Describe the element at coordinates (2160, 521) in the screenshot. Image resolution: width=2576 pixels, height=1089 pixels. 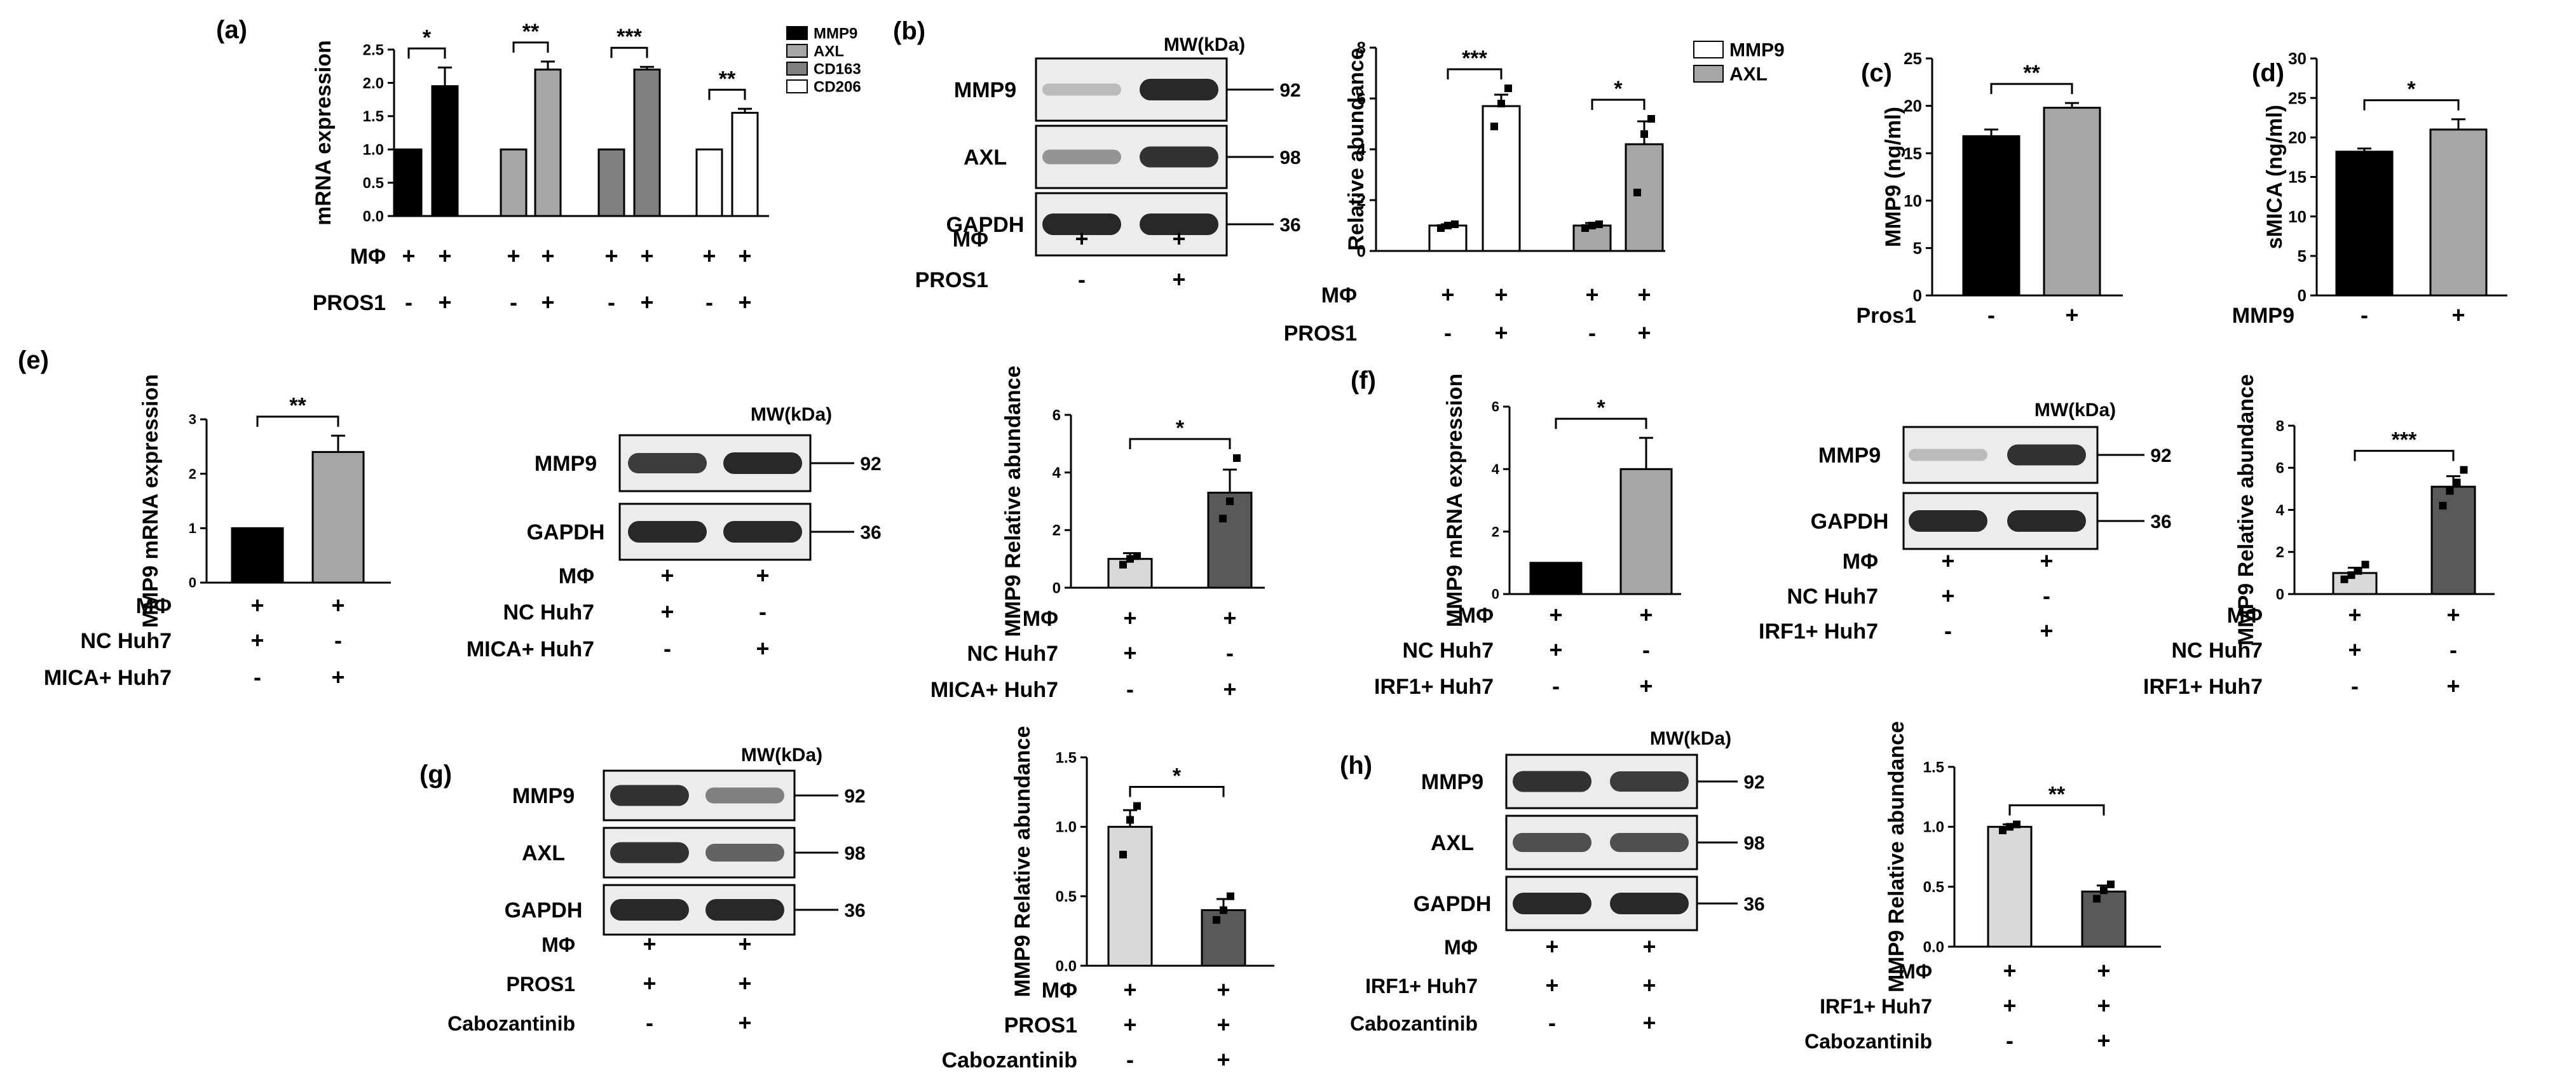
I see `mw-value: 36` at that location.